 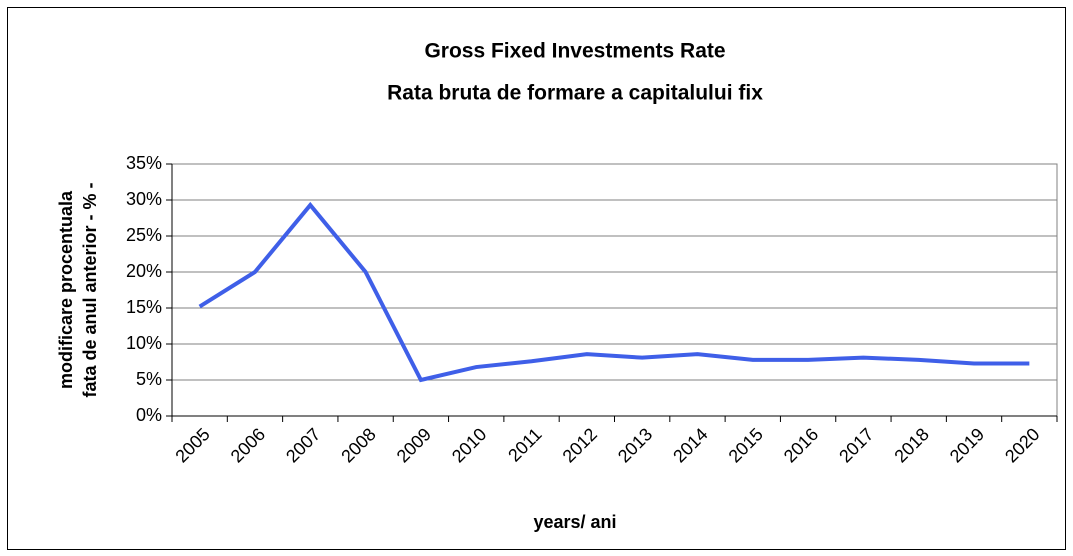 I want to click on chart-subtitle: Rata bruta de formare a capitalului fix, so click(x=575, y=93).